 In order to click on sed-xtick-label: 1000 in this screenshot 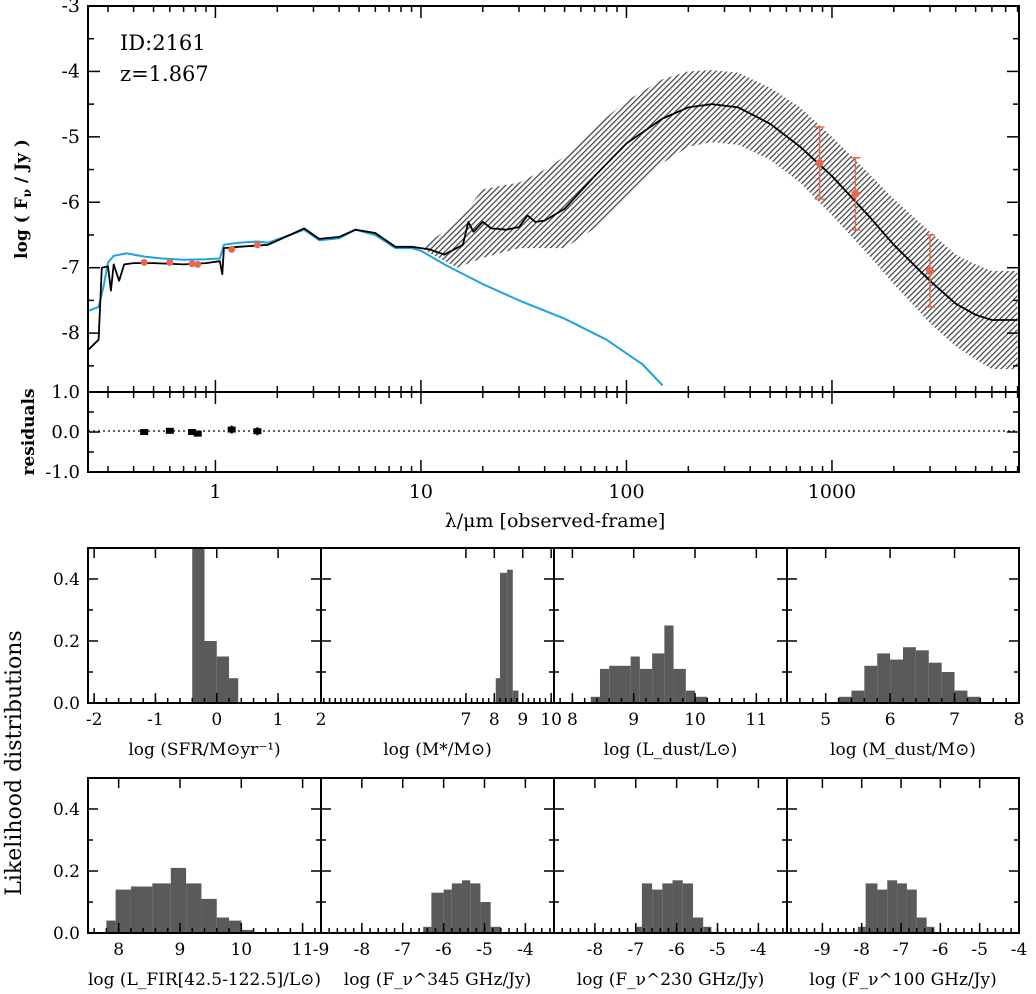, I will do `click(832, 492)`.